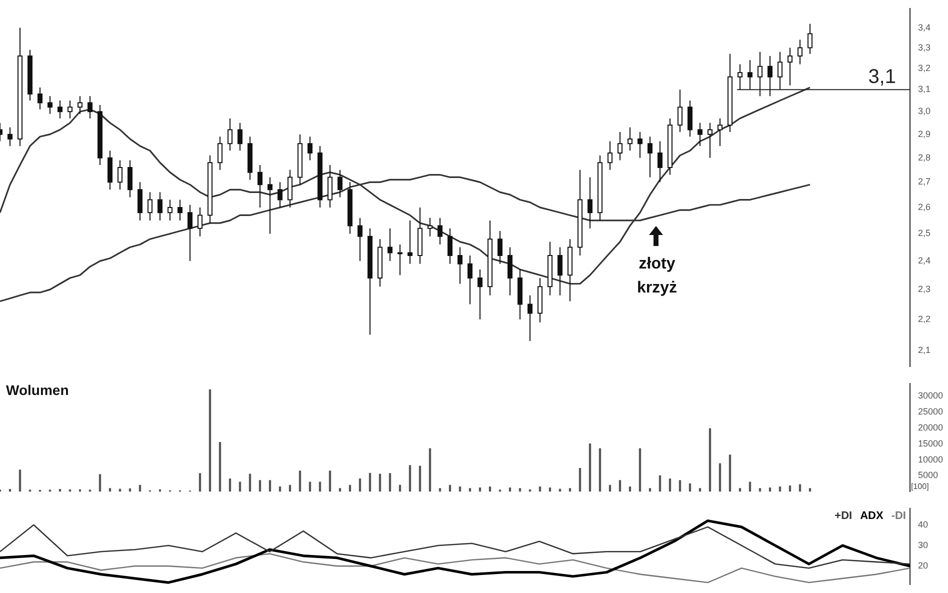 The width and height of the screenshot is (948, 593). What do you see at coordinates (924, 289) in the screenshot?
I see `y-tick-label: 2,3` at bounding box center [924, 289].